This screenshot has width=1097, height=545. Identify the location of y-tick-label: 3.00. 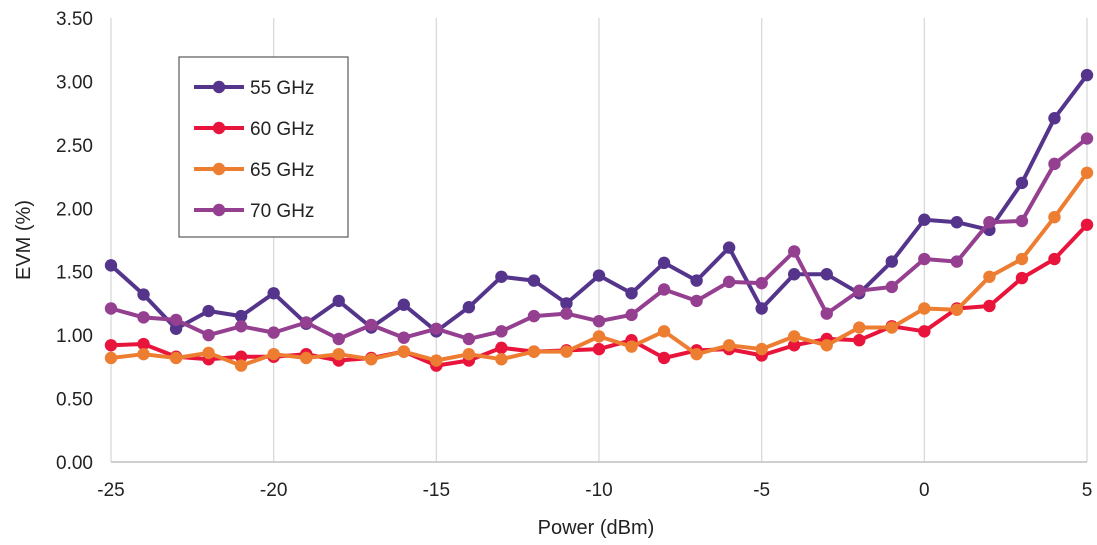
(74, 82).